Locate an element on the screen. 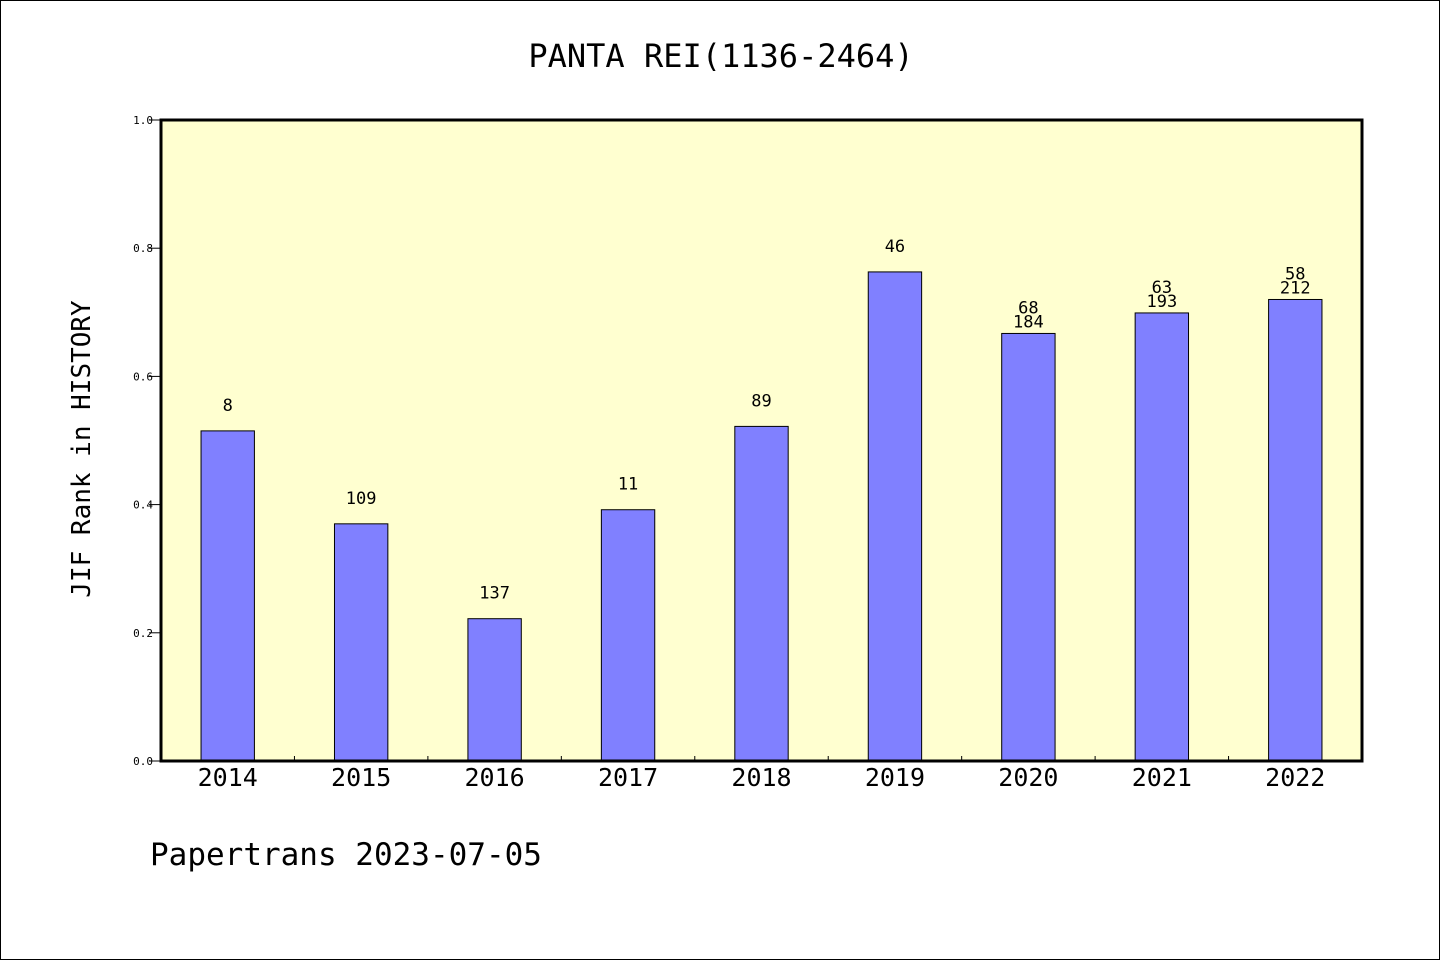 The image size is (1440, 964). bar-2019 is located at coordinates (895, 516).